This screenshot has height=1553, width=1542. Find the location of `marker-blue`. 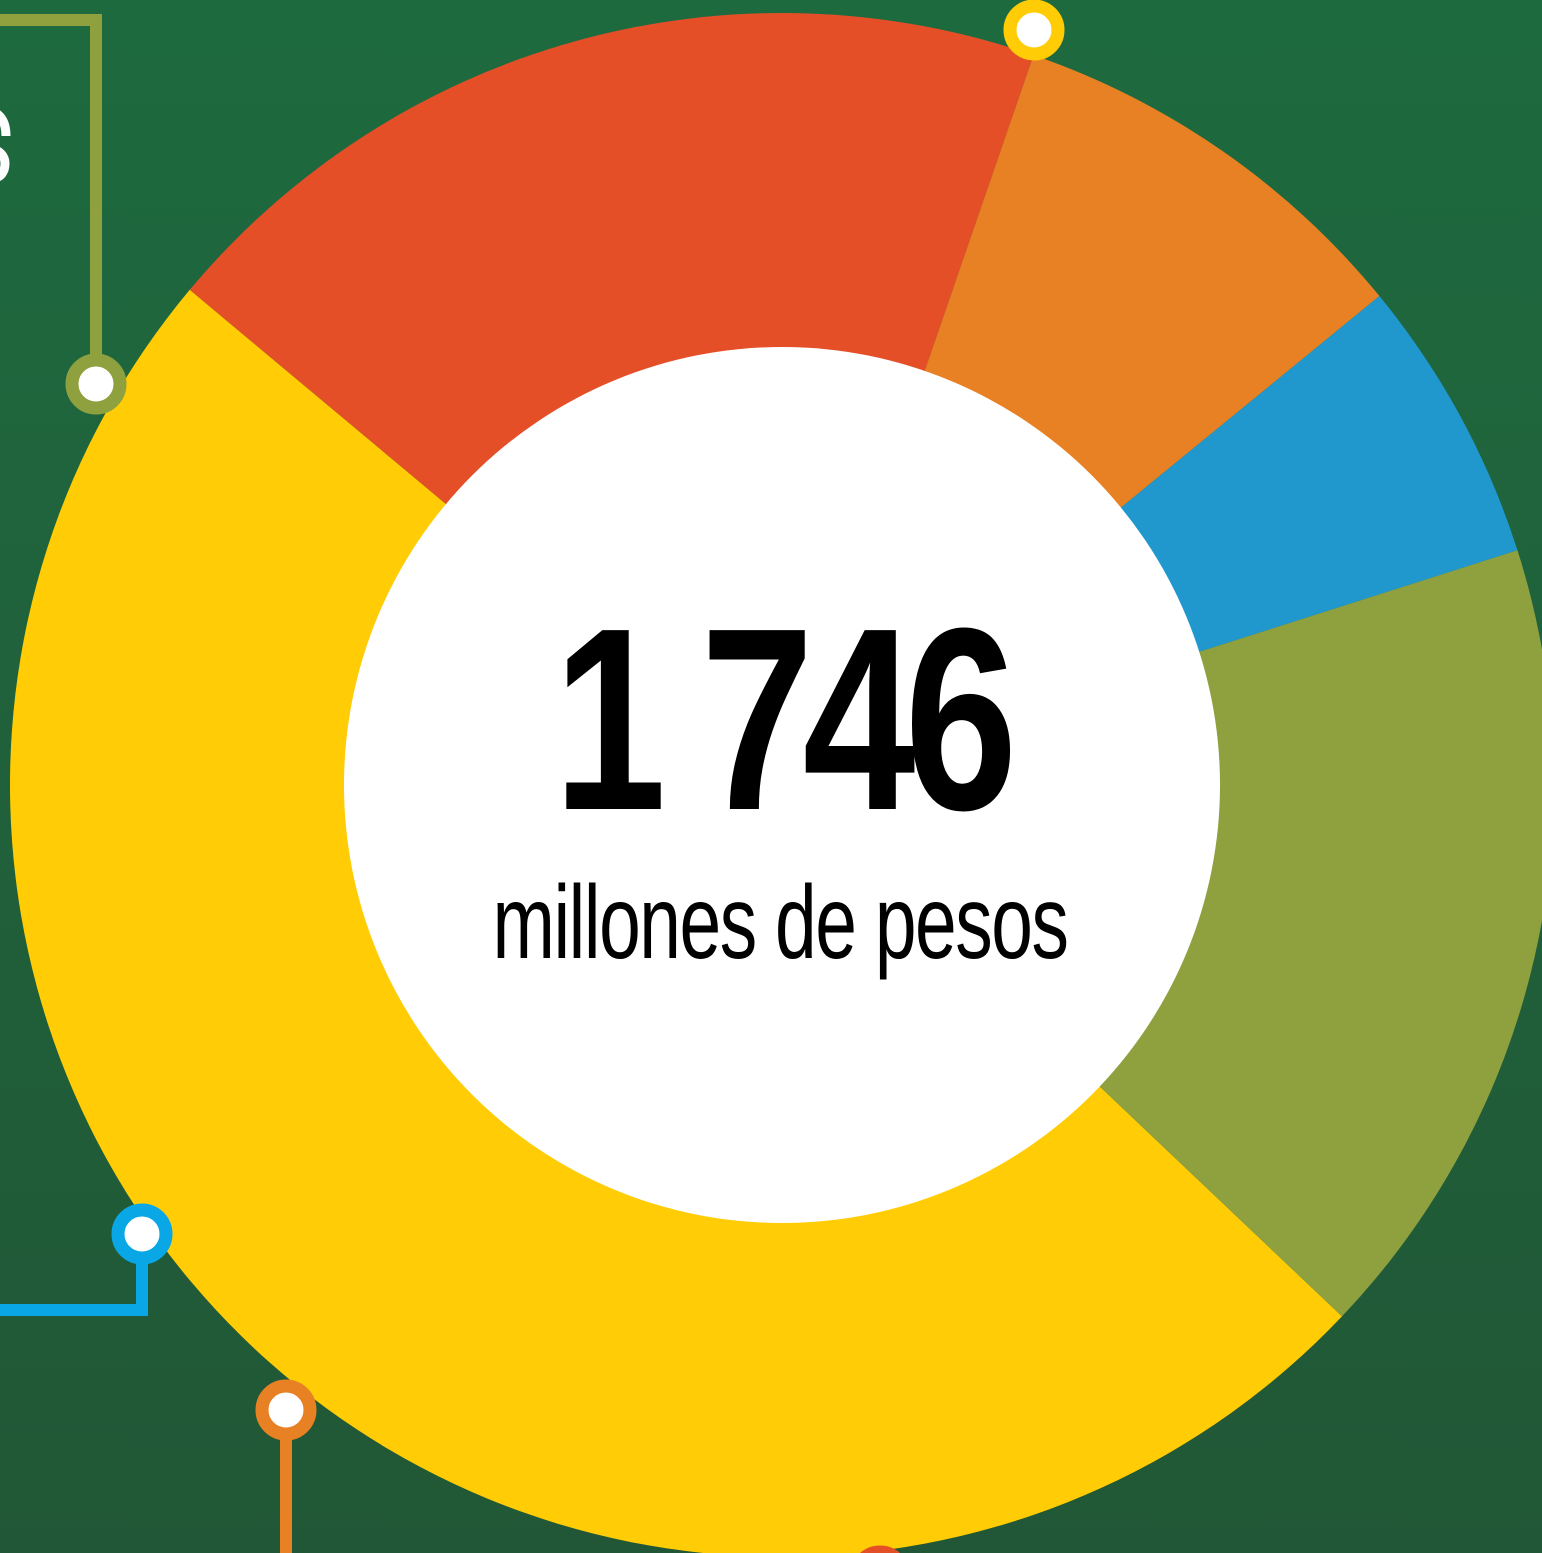

marker-blue is located at coordinates (142, 1234).